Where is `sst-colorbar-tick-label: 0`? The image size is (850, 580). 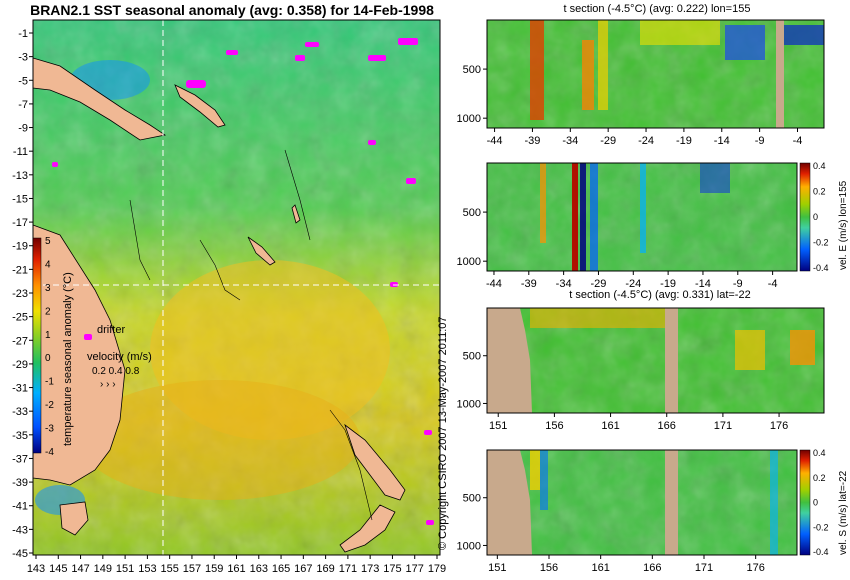
sst-colorbar-tick-label: 0 is located at coordinates (48, 358).